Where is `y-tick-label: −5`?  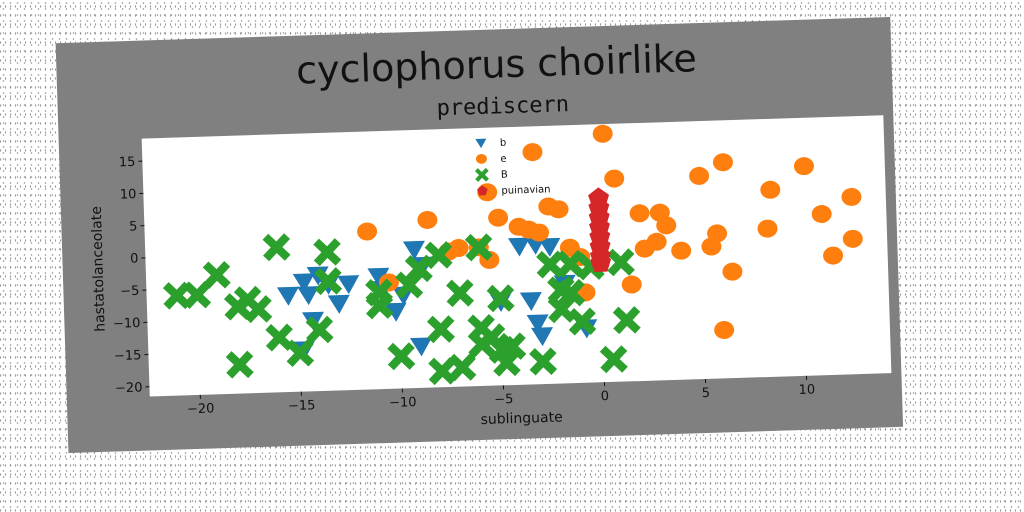
y-tick-label: −5 is located at coordinates (130, 292).